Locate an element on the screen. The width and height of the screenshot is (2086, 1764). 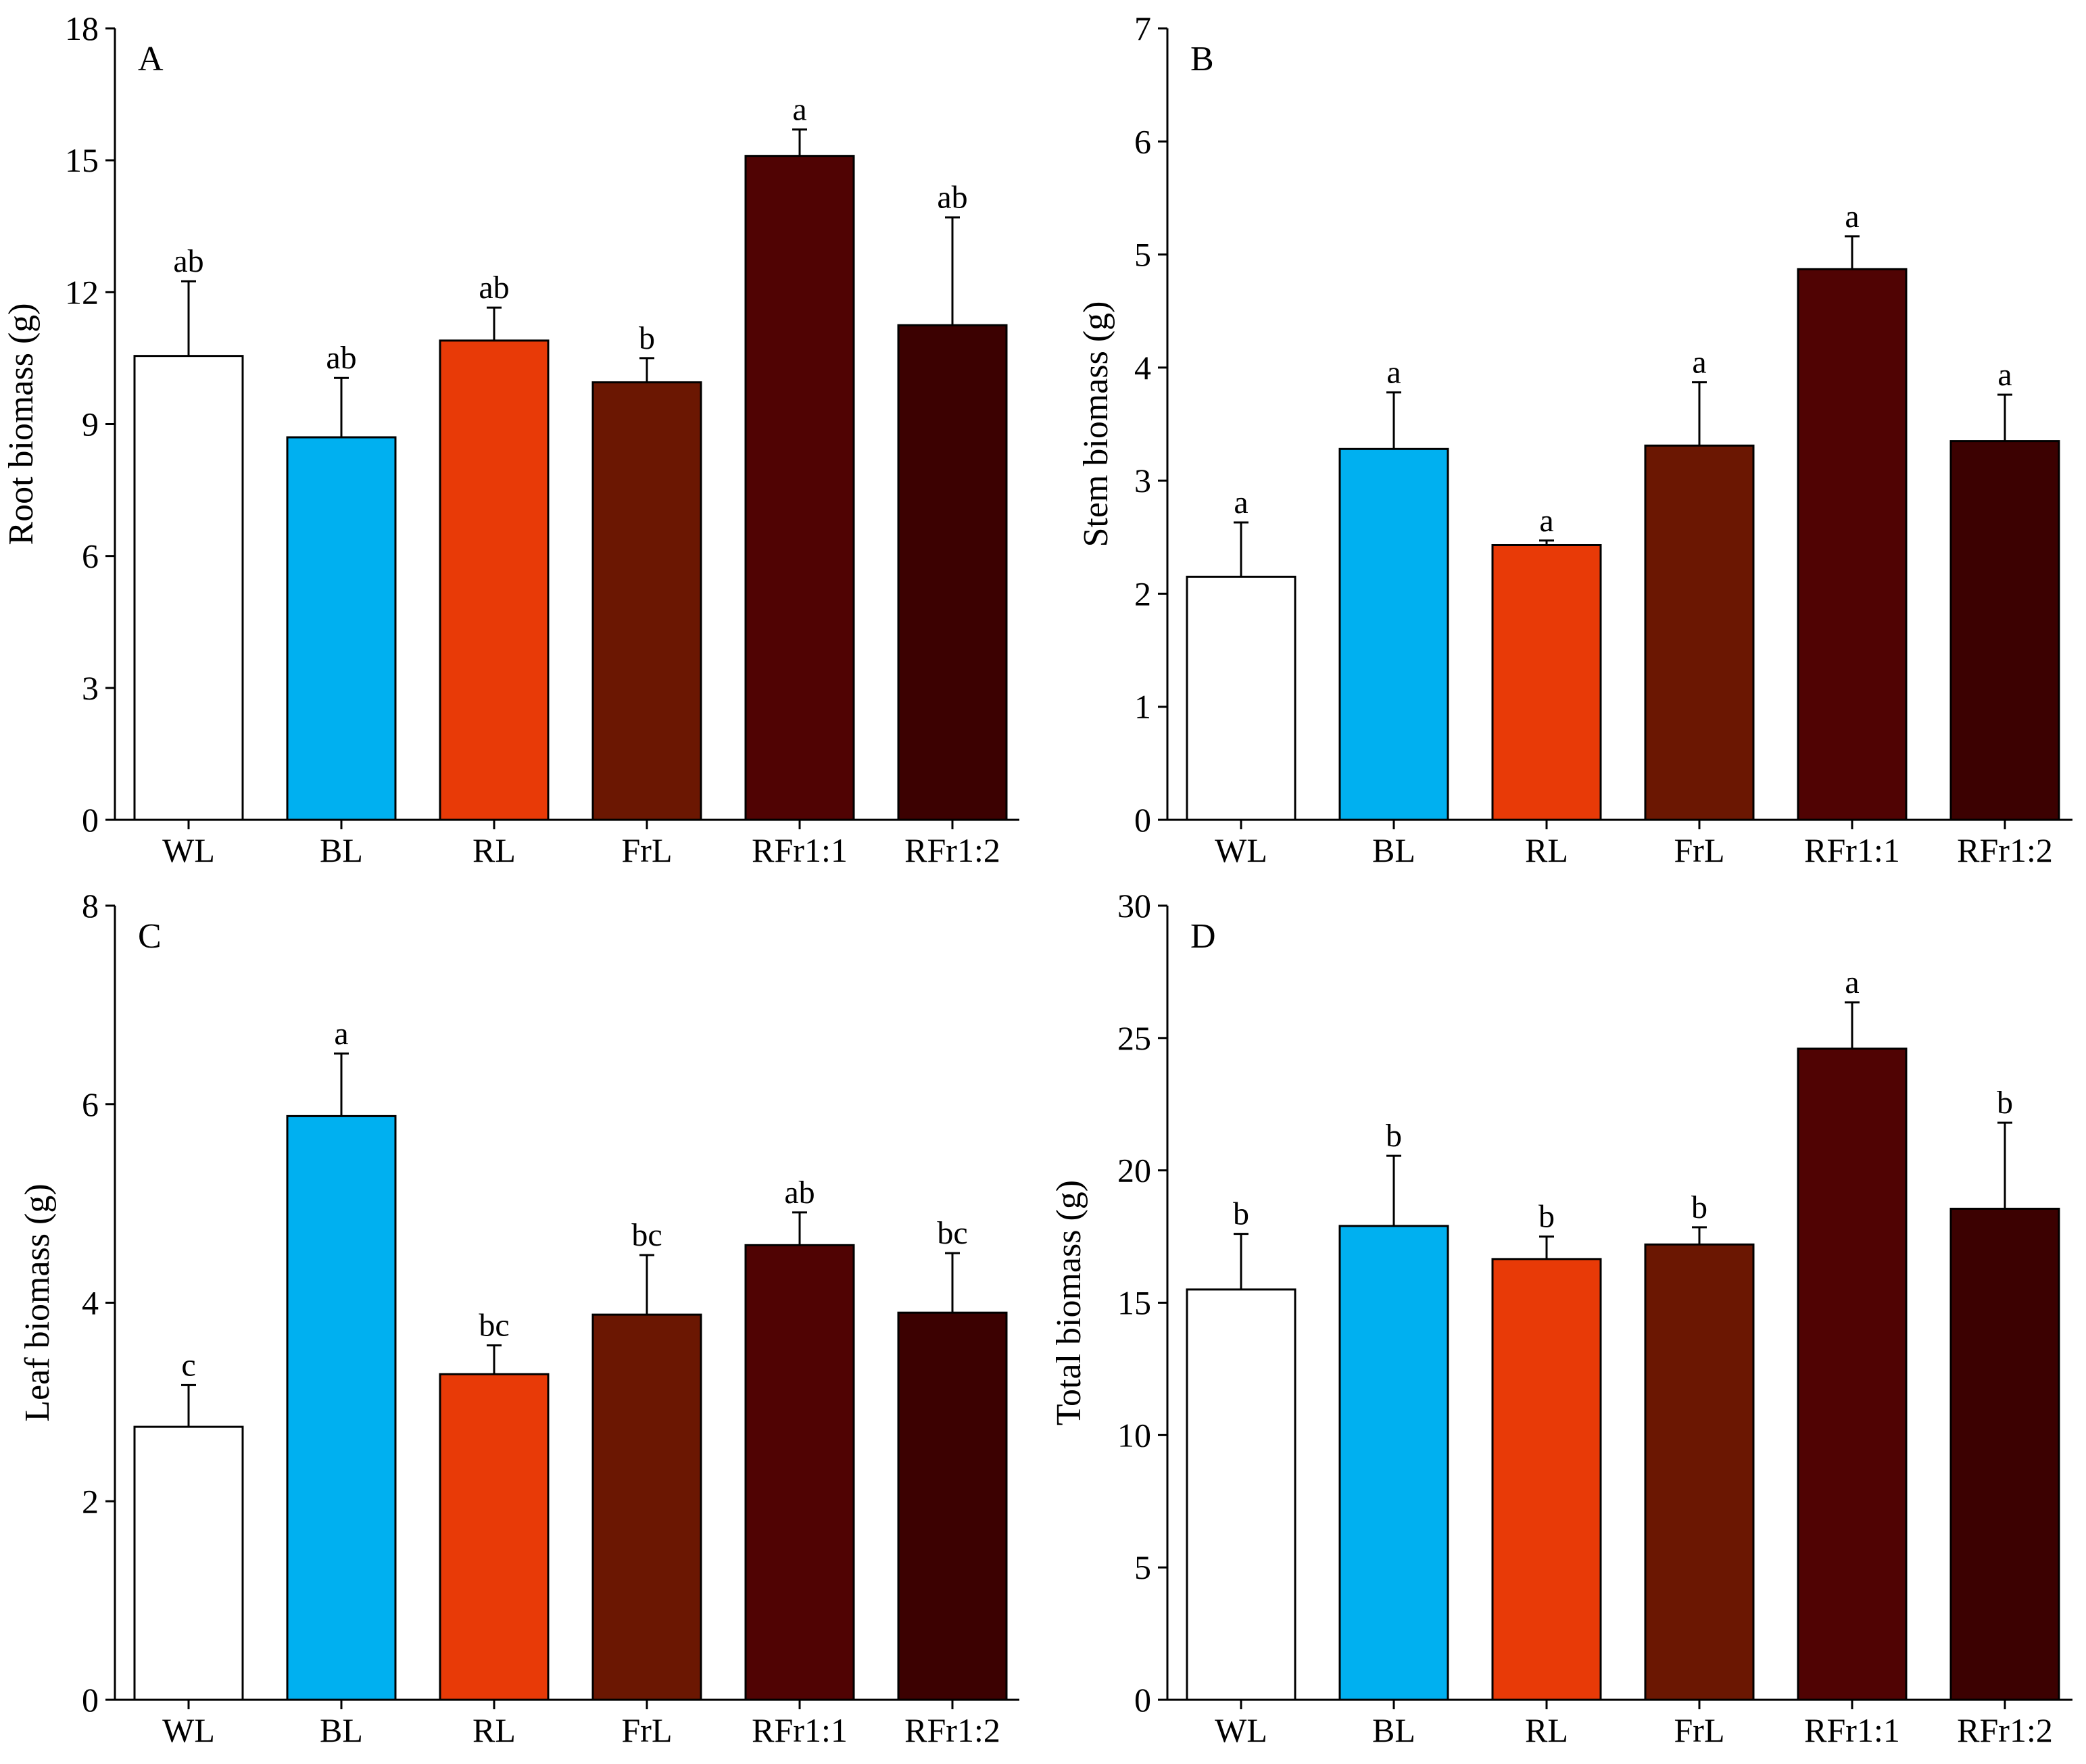
y-tick-label: 10 is located at coordinates (1134, 1435).